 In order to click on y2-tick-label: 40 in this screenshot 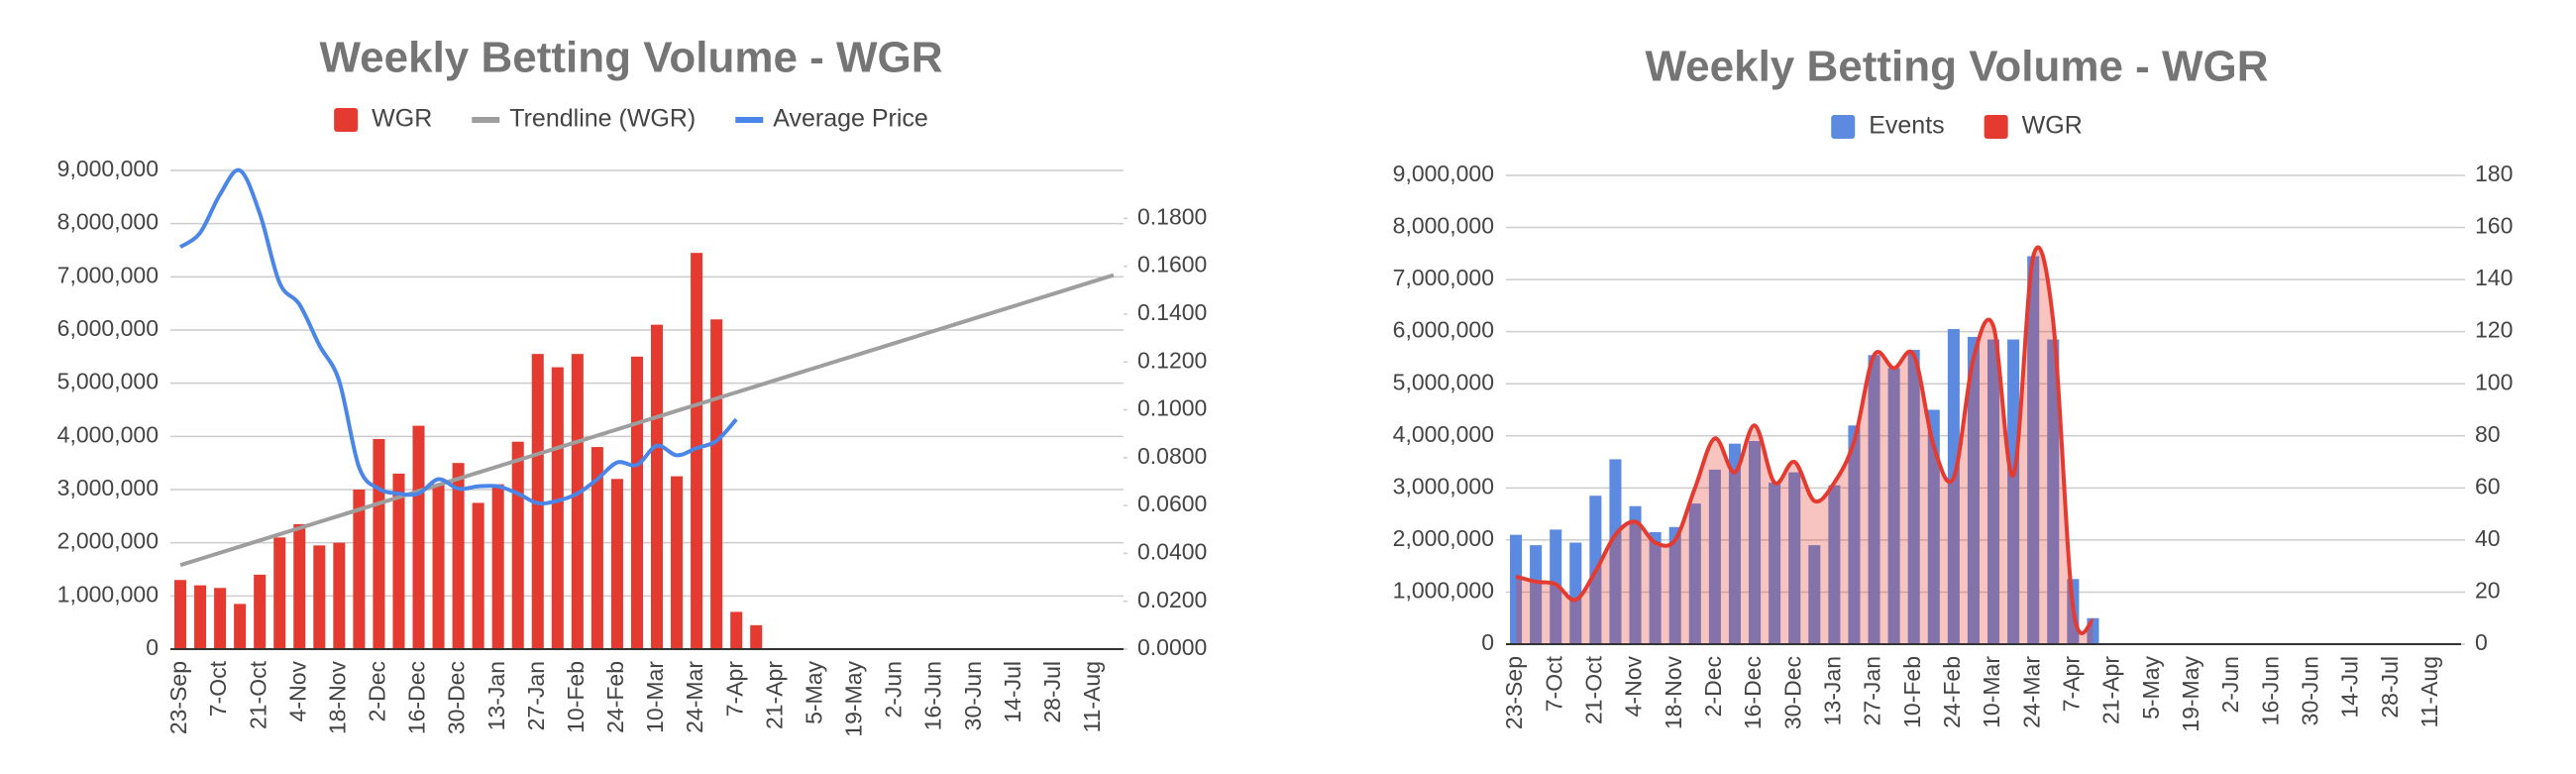, I will do `click(2488, 538)`.